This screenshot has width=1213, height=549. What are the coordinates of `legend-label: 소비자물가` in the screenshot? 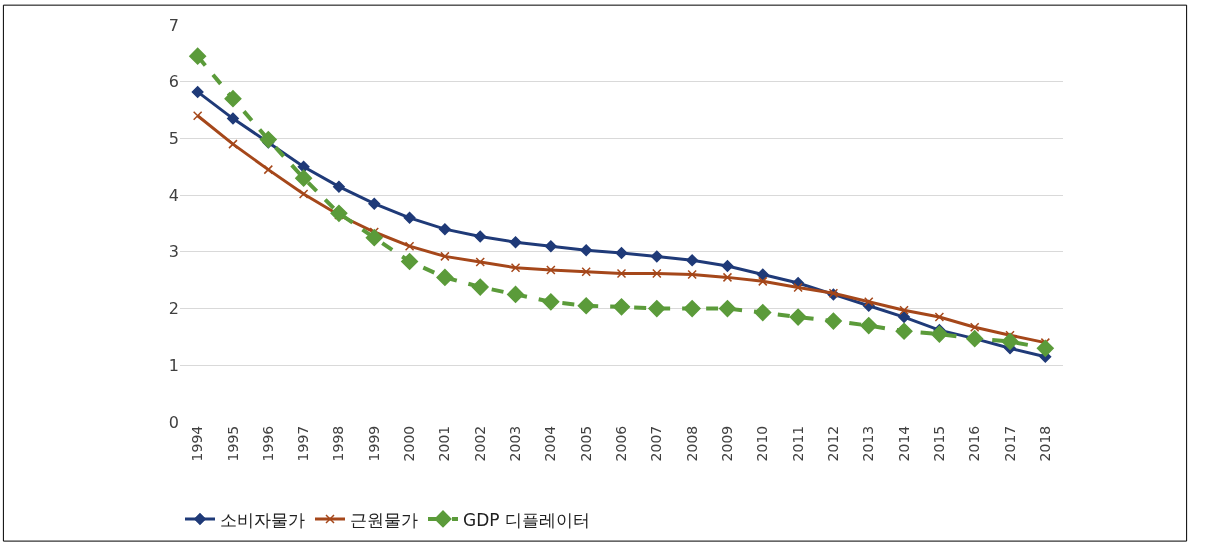 It's located at (262, 519).